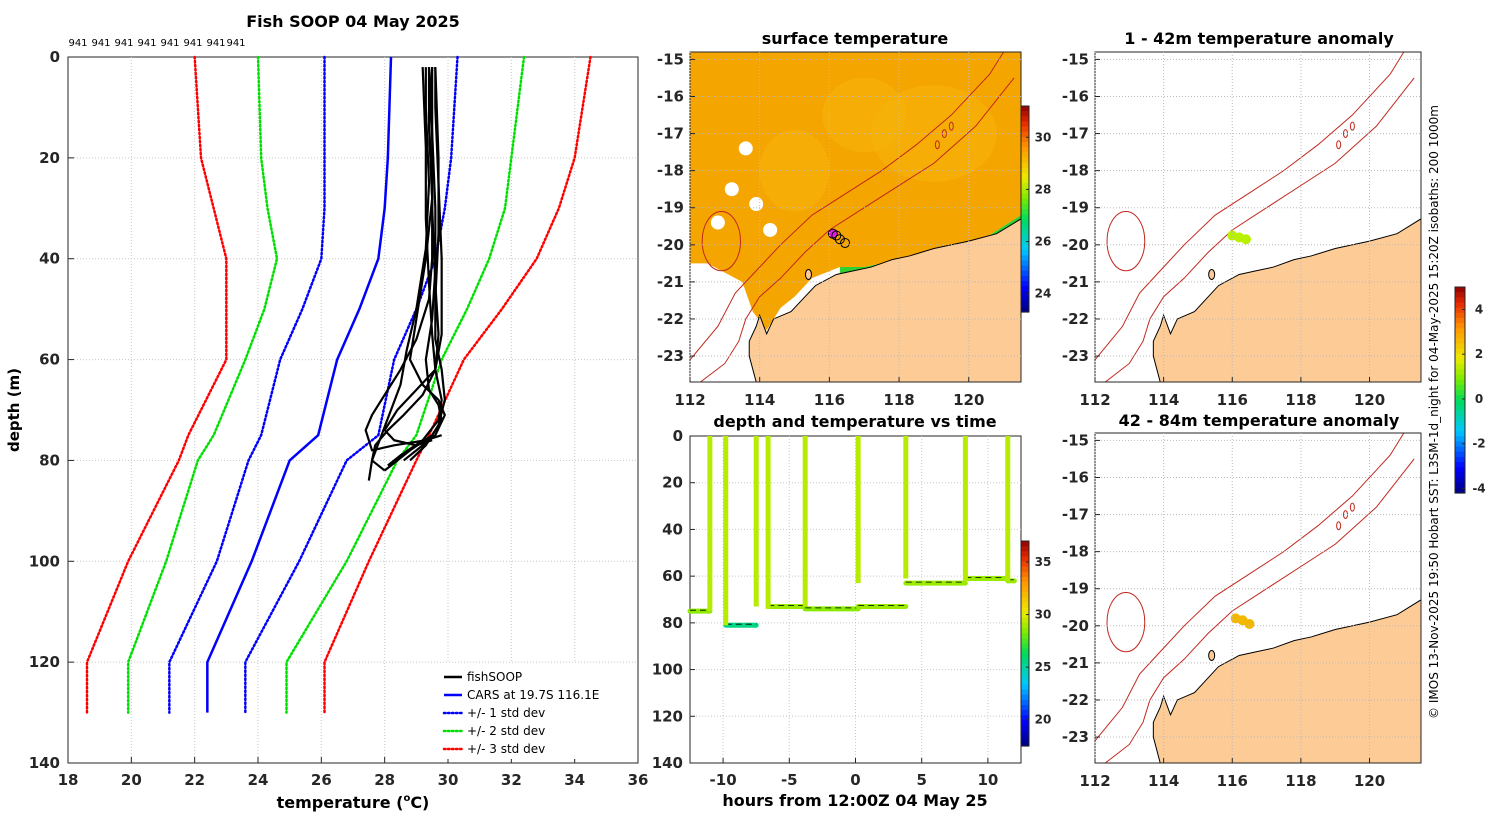 This screenshot has width=1500, height=824. Describe the element at coordinates (1259, 38) in the screenshot. I see `anom1-map-title: 1 - 42m temperature anomaly` at that location.